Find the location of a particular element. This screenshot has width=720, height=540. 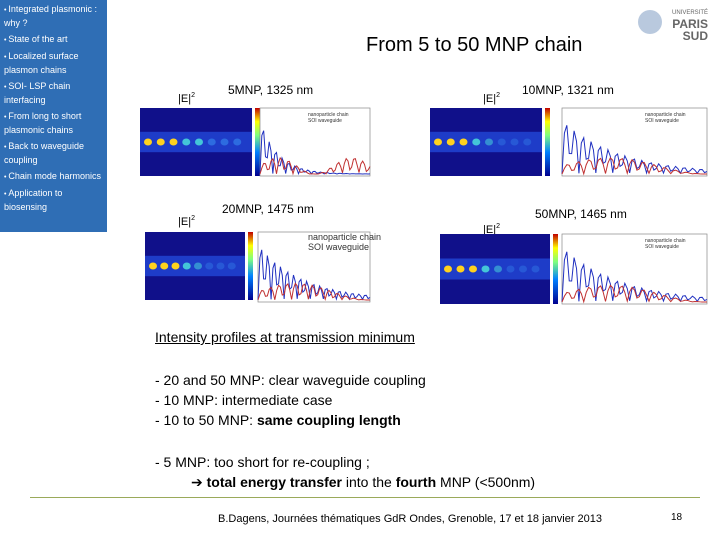

text-run: - 10 MNP: intermediate case is located at coordinates (244, 400).